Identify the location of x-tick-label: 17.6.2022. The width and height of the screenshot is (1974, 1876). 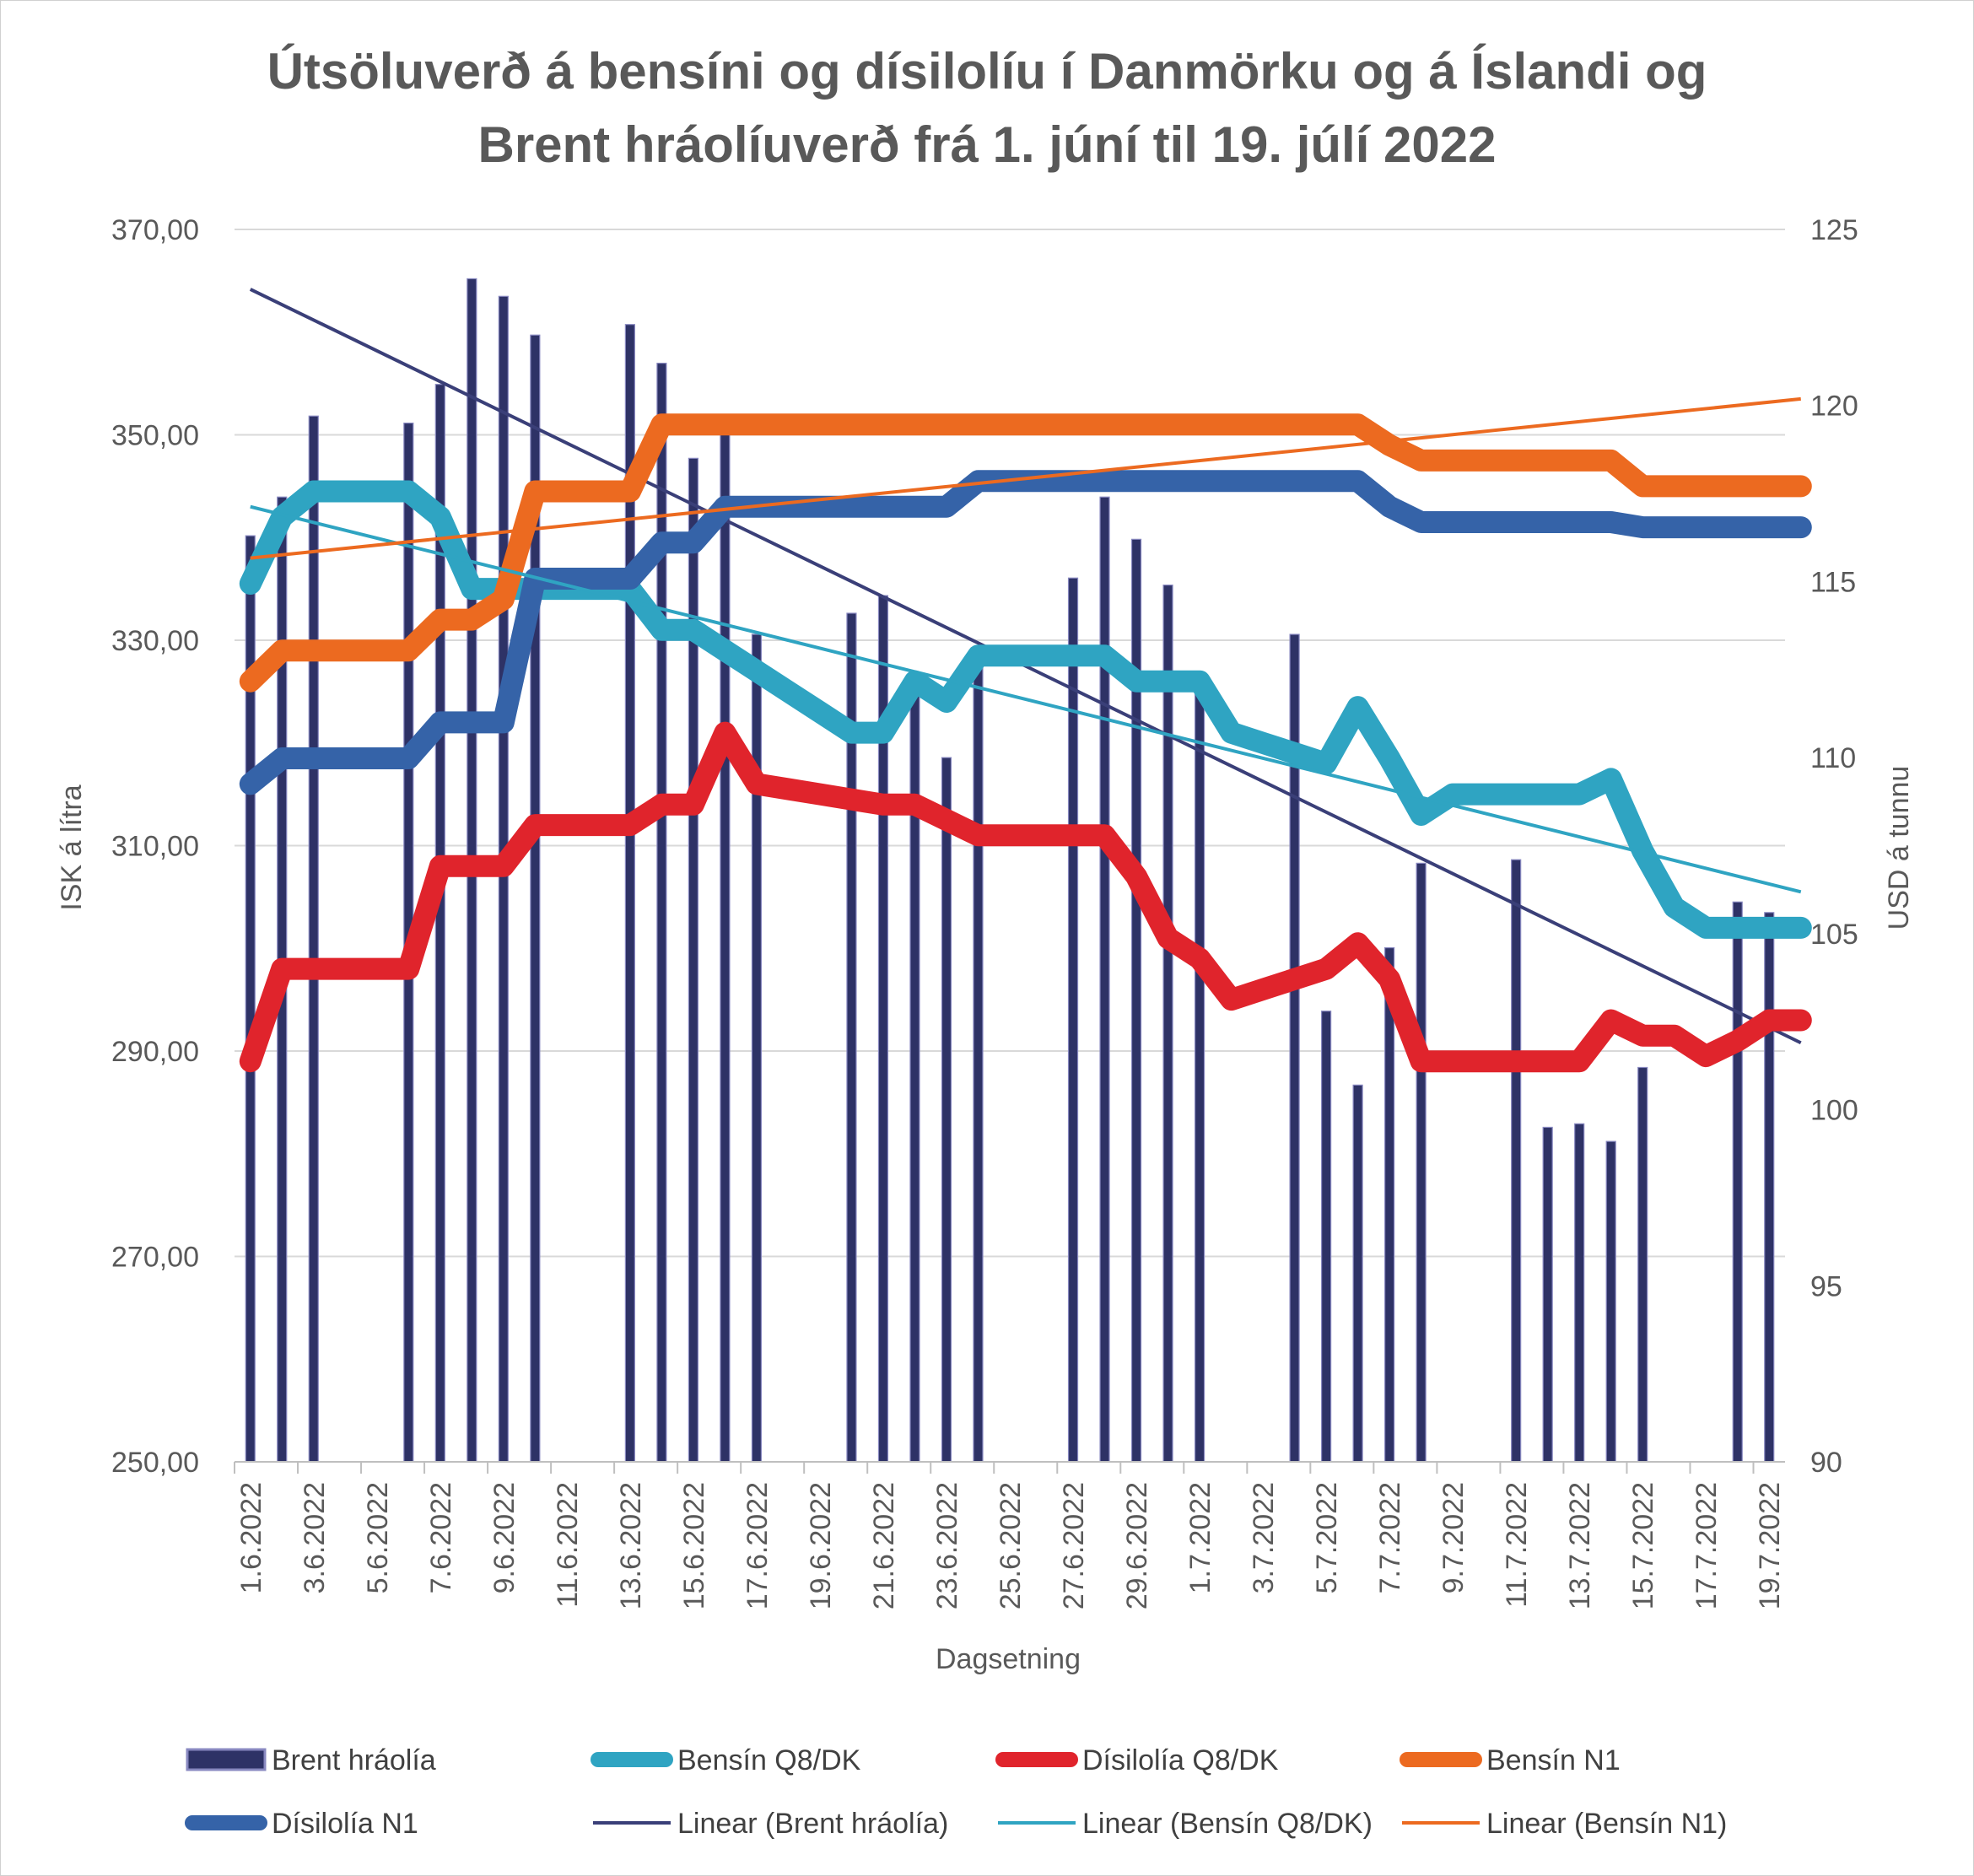
(758, 1545).